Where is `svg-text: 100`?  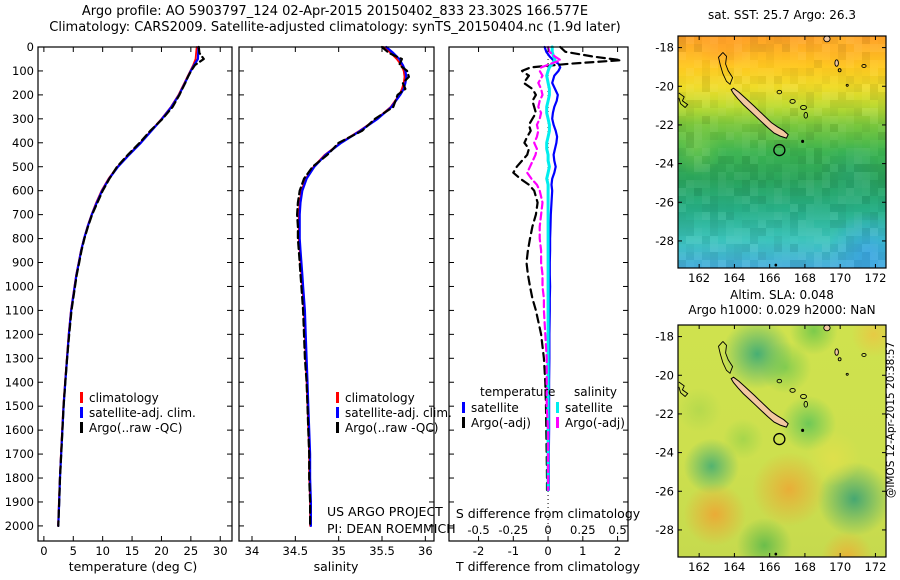
svg-text: 100 is located at coordinates (23, 71).